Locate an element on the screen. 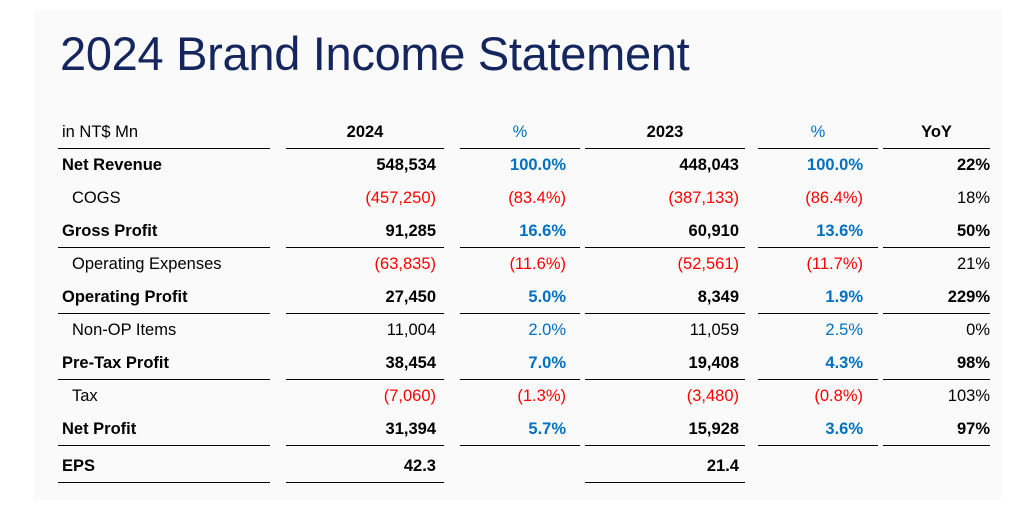 This screenshot has width=1017, height=519. value-2024: 91,285 is located at coordinates (365, 231).